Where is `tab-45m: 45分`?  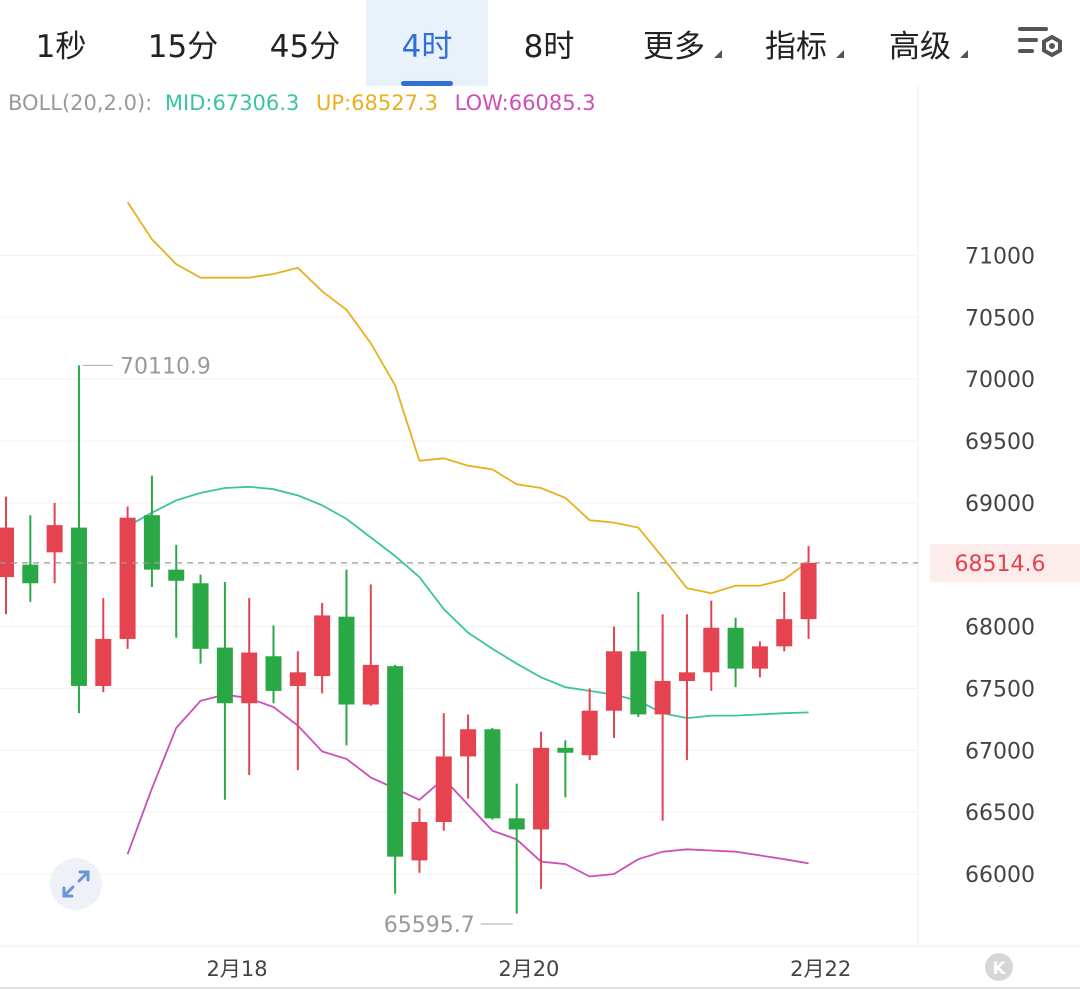 tab-45m: 45分 is located at coordinates (305, 43).